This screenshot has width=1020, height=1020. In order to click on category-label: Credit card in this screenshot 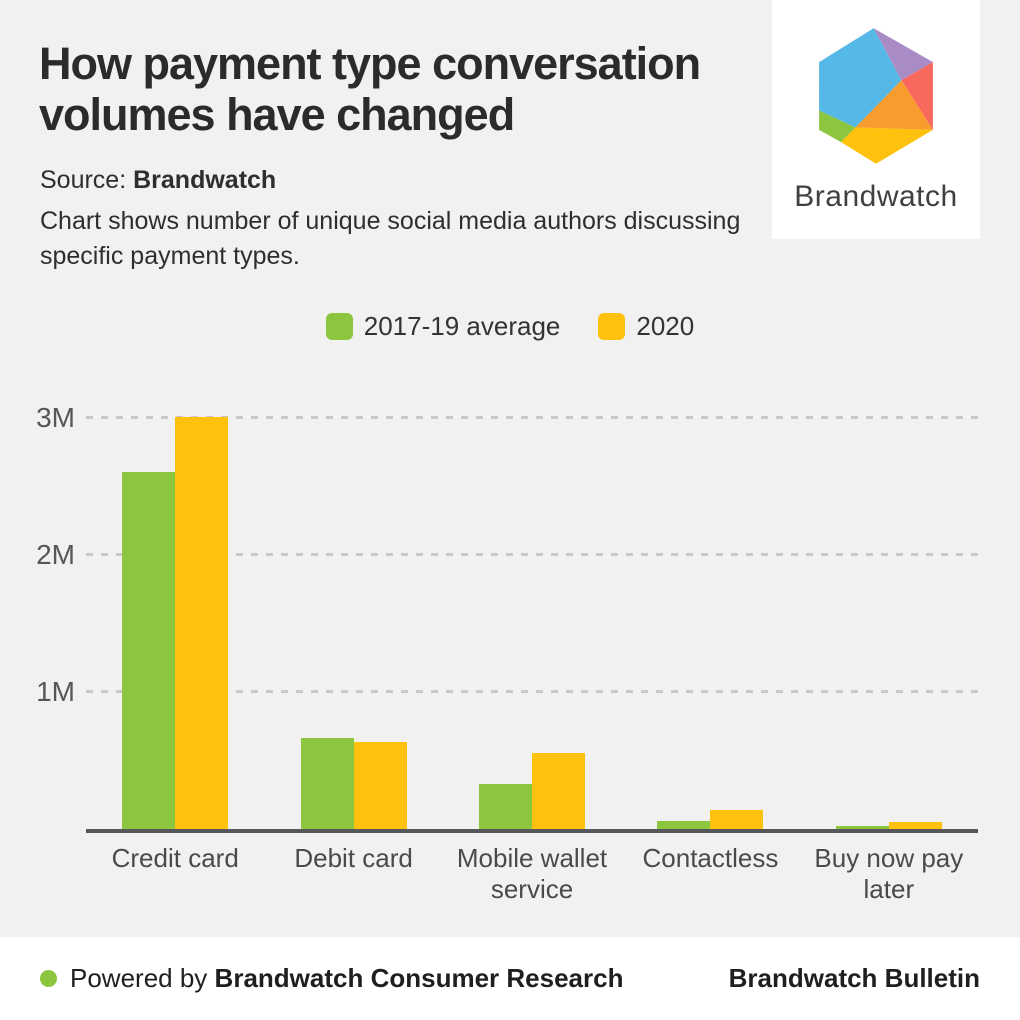, I will do `click(175, 858)`.